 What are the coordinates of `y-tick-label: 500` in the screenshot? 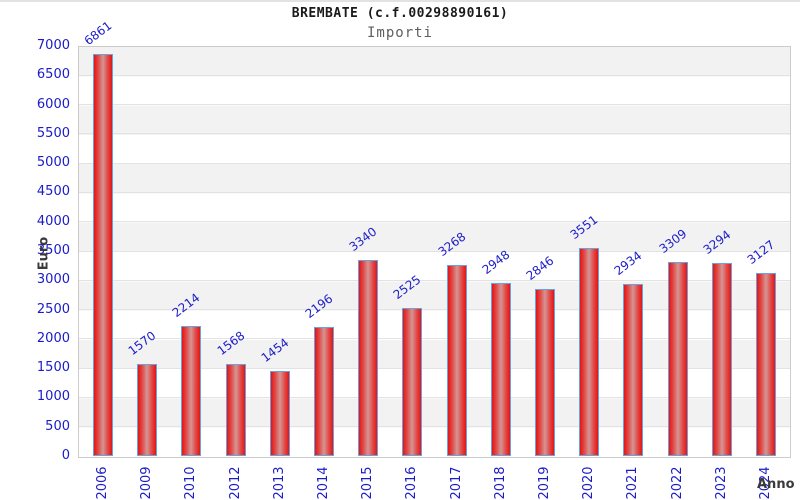 It's located at (57, 426).